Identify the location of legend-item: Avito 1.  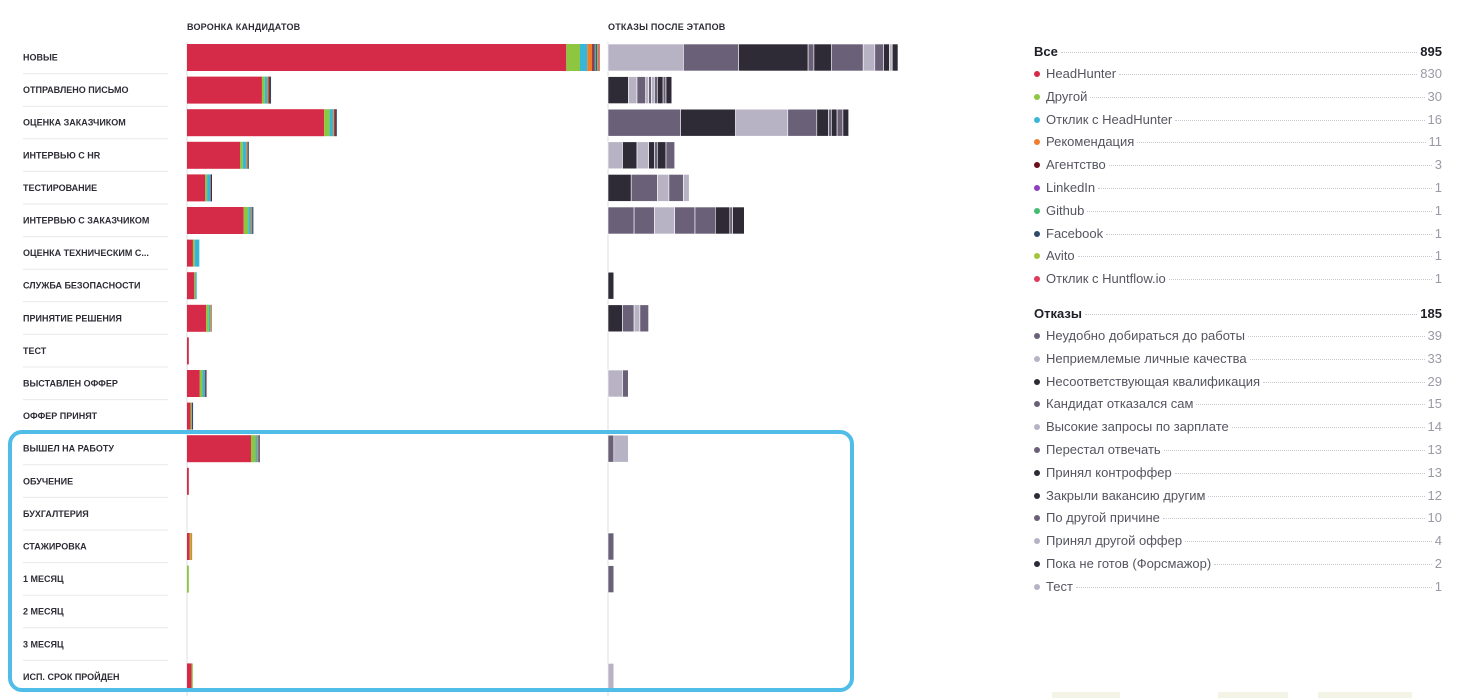
(1238, 259).